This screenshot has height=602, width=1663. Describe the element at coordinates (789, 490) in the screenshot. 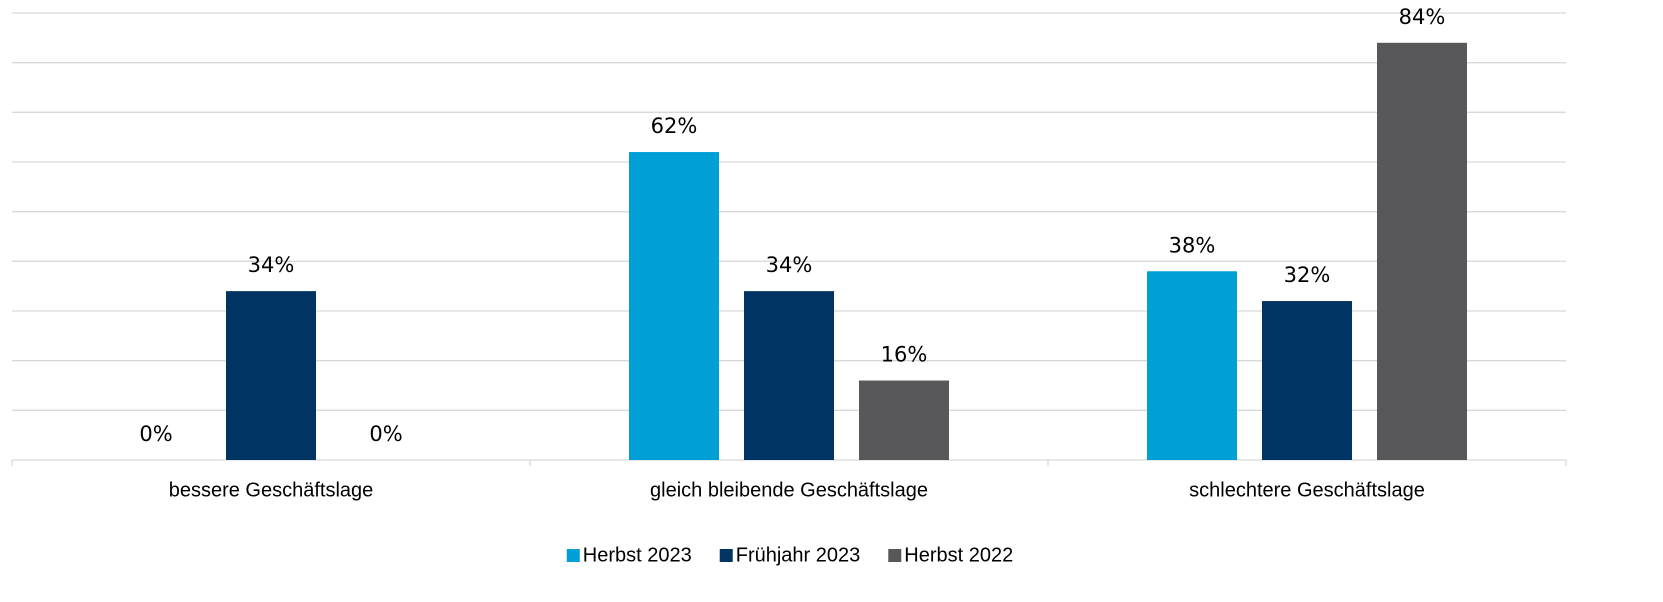

I see `x-tick-label: gleich bleibende Geschäftslage` at that location.